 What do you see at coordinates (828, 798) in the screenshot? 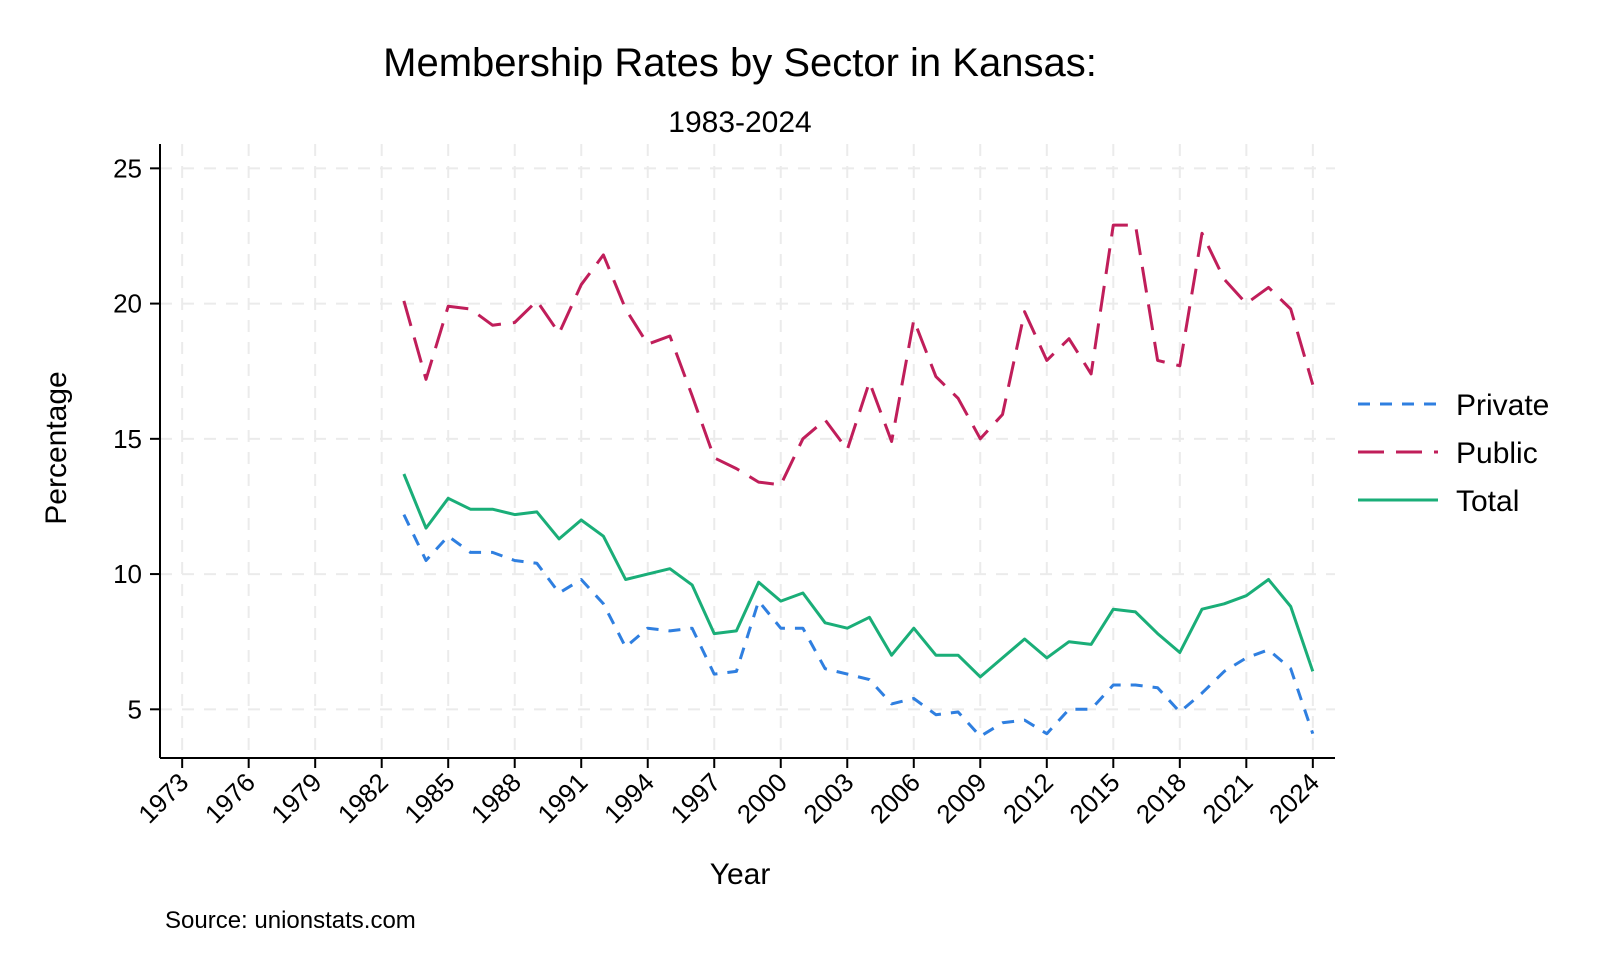
I see `x-tick-label-2003: 2003` at bounding box center [828, 798].